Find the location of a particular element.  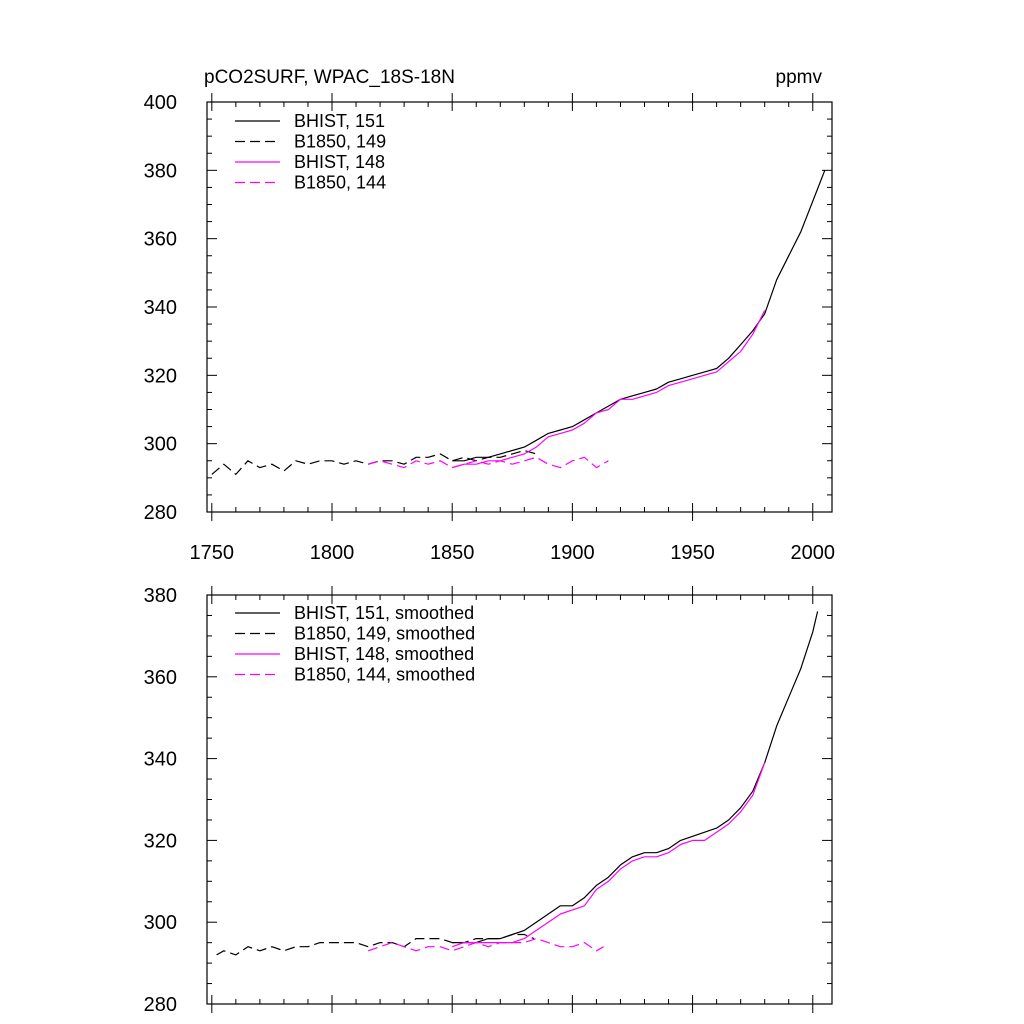

chart-title: pCO2SURF, WPAC_18S-18N is located at coordinates (329, 77).